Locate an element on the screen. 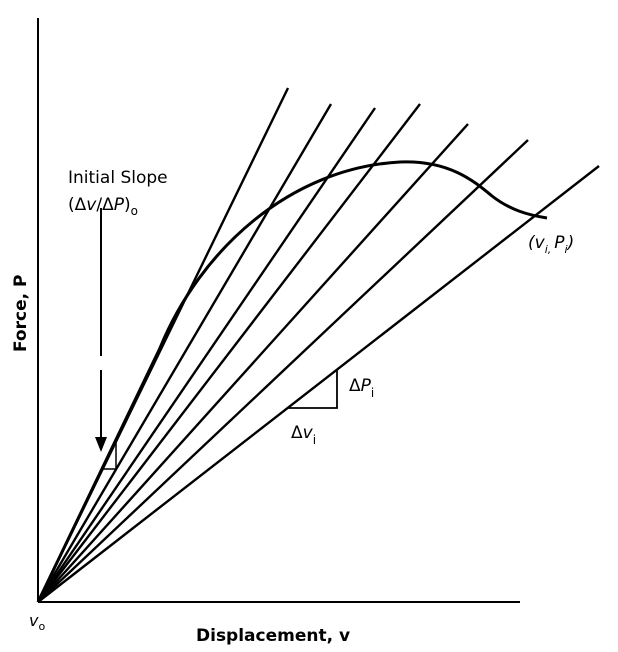 This screenshot has width=618, height=652. x-axis-label: Displacement, v is located at coordinates (273, 636).